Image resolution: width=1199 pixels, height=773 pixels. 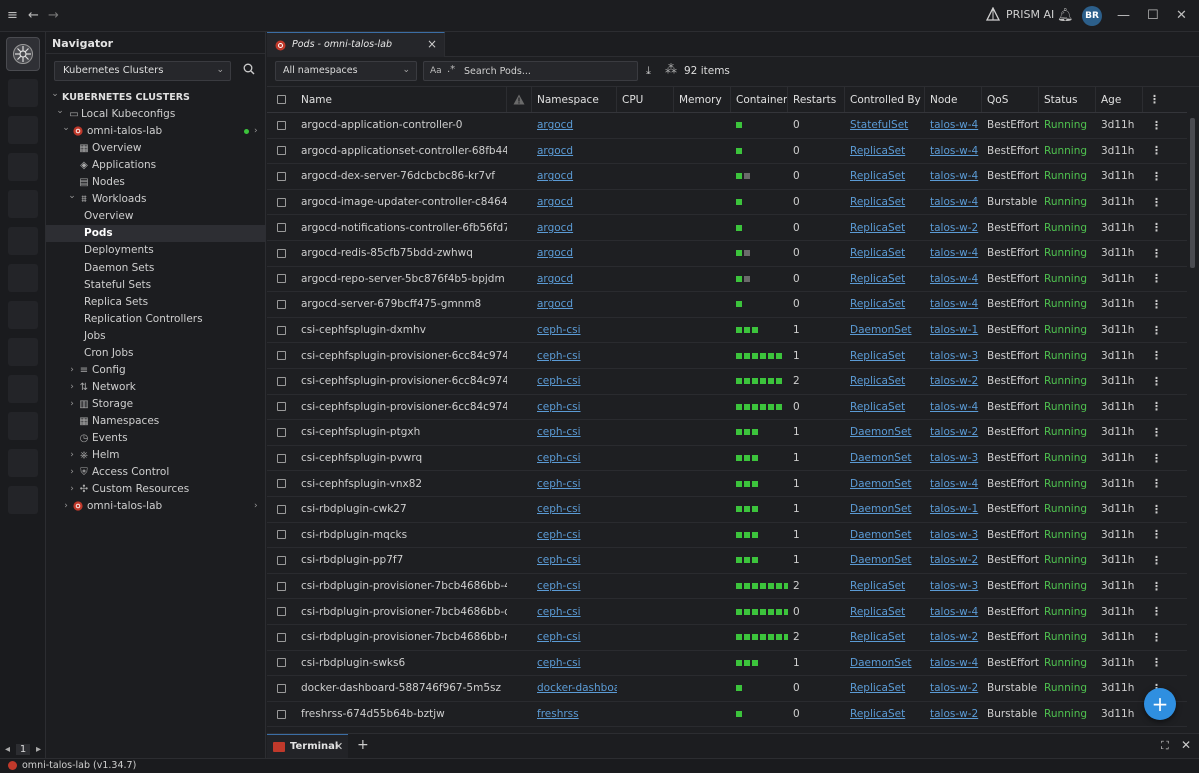 What do you see at coordinates (156, 421) in the screenshot?
I see `tree-item-namespaces: ▦ Namespaces` at bounding box center [156, 421].